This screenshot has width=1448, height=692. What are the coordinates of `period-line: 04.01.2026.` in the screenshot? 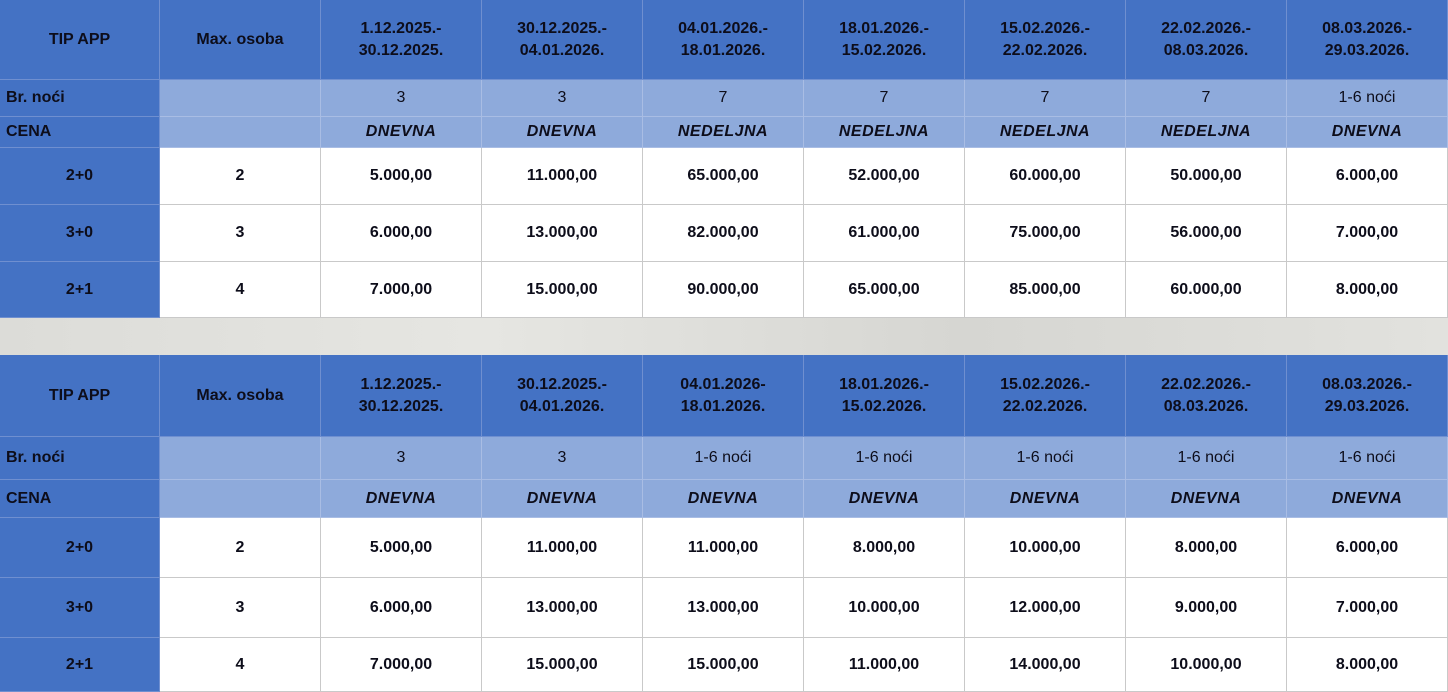 It's located at (562, 406).